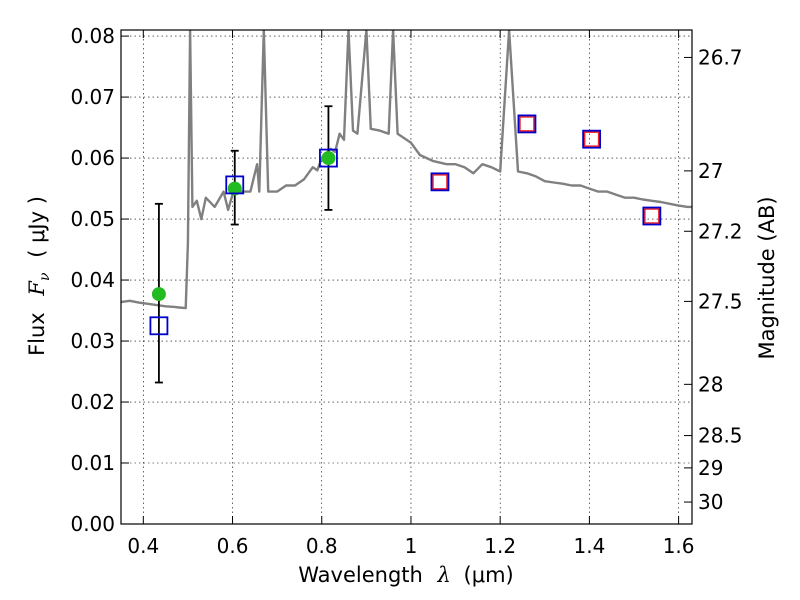  Describe the element at coordinates (720, 301) in the screenshot. I see `y2-tick-label: 27.5` at that location.